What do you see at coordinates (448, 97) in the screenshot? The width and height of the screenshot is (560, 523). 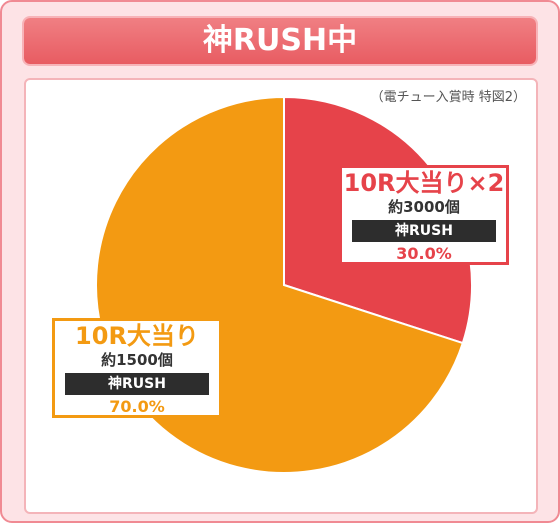 I see `chart-note: （電チュー入賞時 特図2）` at bounding box center [448, 97].